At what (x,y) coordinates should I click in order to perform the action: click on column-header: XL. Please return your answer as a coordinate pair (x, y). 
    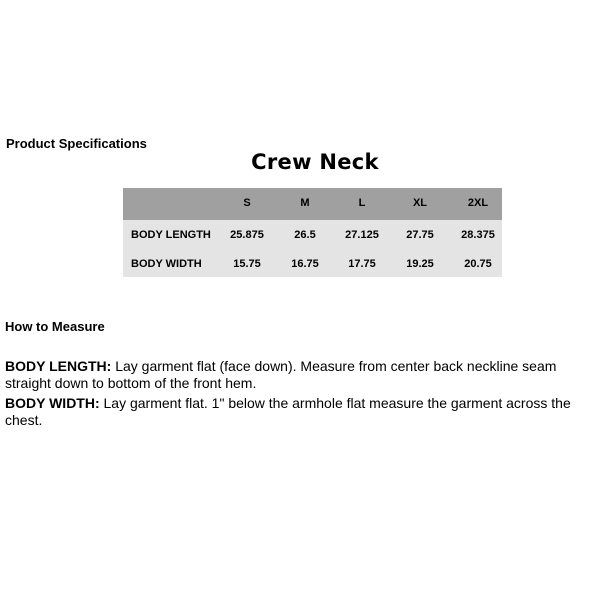
    Looking at the image, I should click on (420, 203).